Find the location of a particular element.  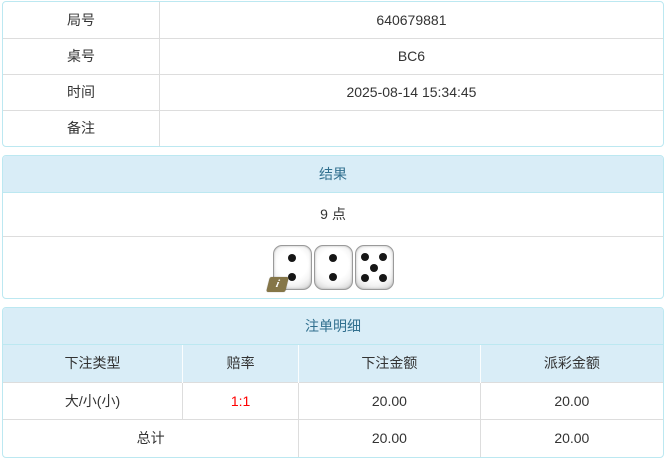

die-5-icon is located at coordinates (374, 267).